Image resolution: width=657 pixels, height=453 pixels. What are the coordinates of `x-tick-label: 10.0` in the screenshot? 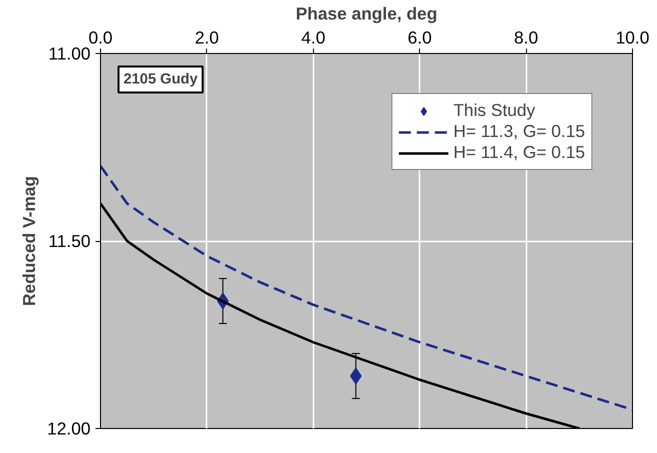 It's located at (633, 38).